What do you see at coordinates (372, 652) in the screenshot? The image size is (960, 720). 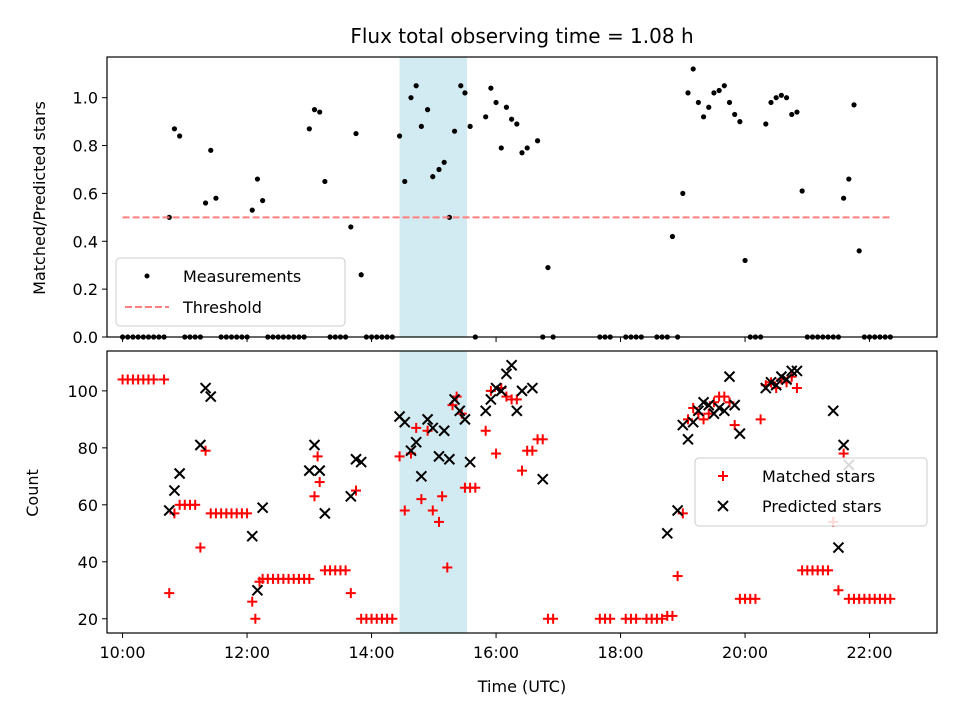 I see `x-tick-label: 14:00` at bounding box center [372, 652].